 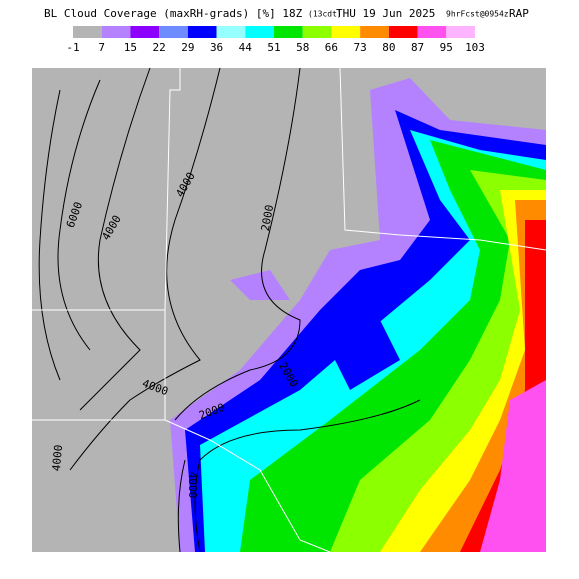 I want to click on colorbar-label: 22, so click(x=159, y=47).